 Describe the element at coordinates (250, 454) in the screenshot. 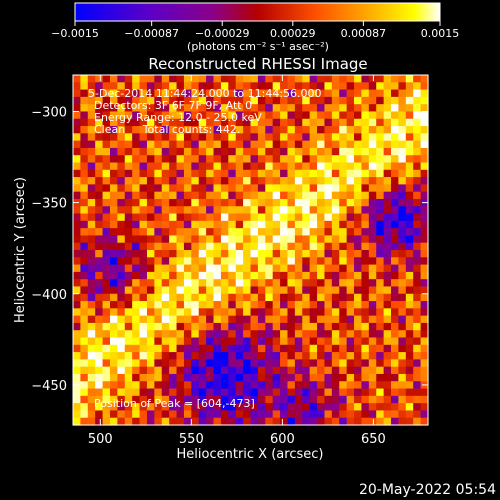

I see `x-axis-label: Heliocentric X (arcsec)` at that location.